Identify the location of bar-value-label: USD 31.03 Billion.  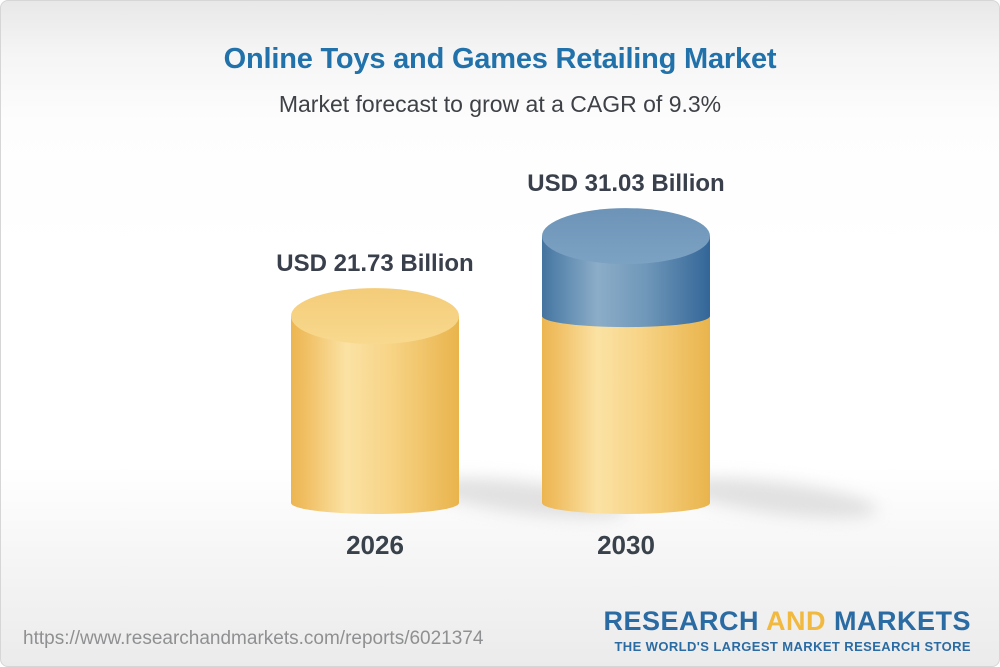
(625, 183).